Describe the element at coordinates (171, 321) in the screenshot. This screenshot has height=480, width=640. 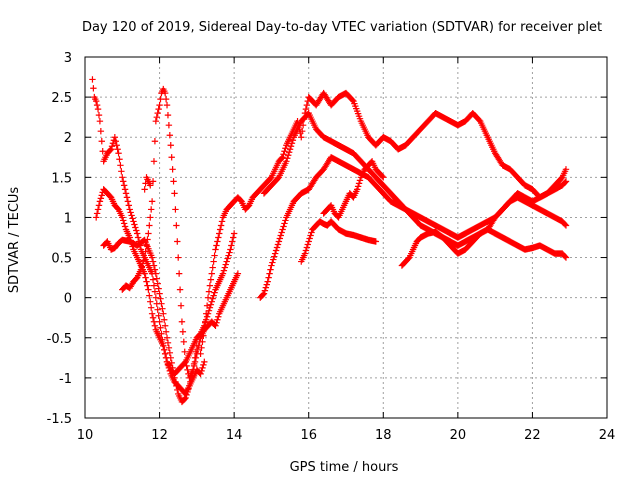
I see `series-sat-c` at that location.